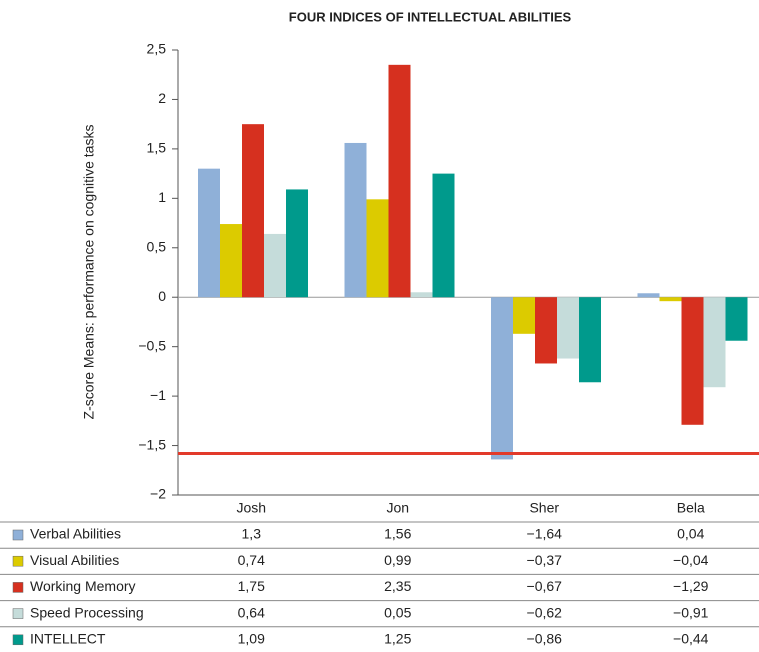 The height and width of the screenshot is (652, 759). Describe the element at coordinates (691, 612) in the screenshot. I see `table-value: −0,91` at that location.